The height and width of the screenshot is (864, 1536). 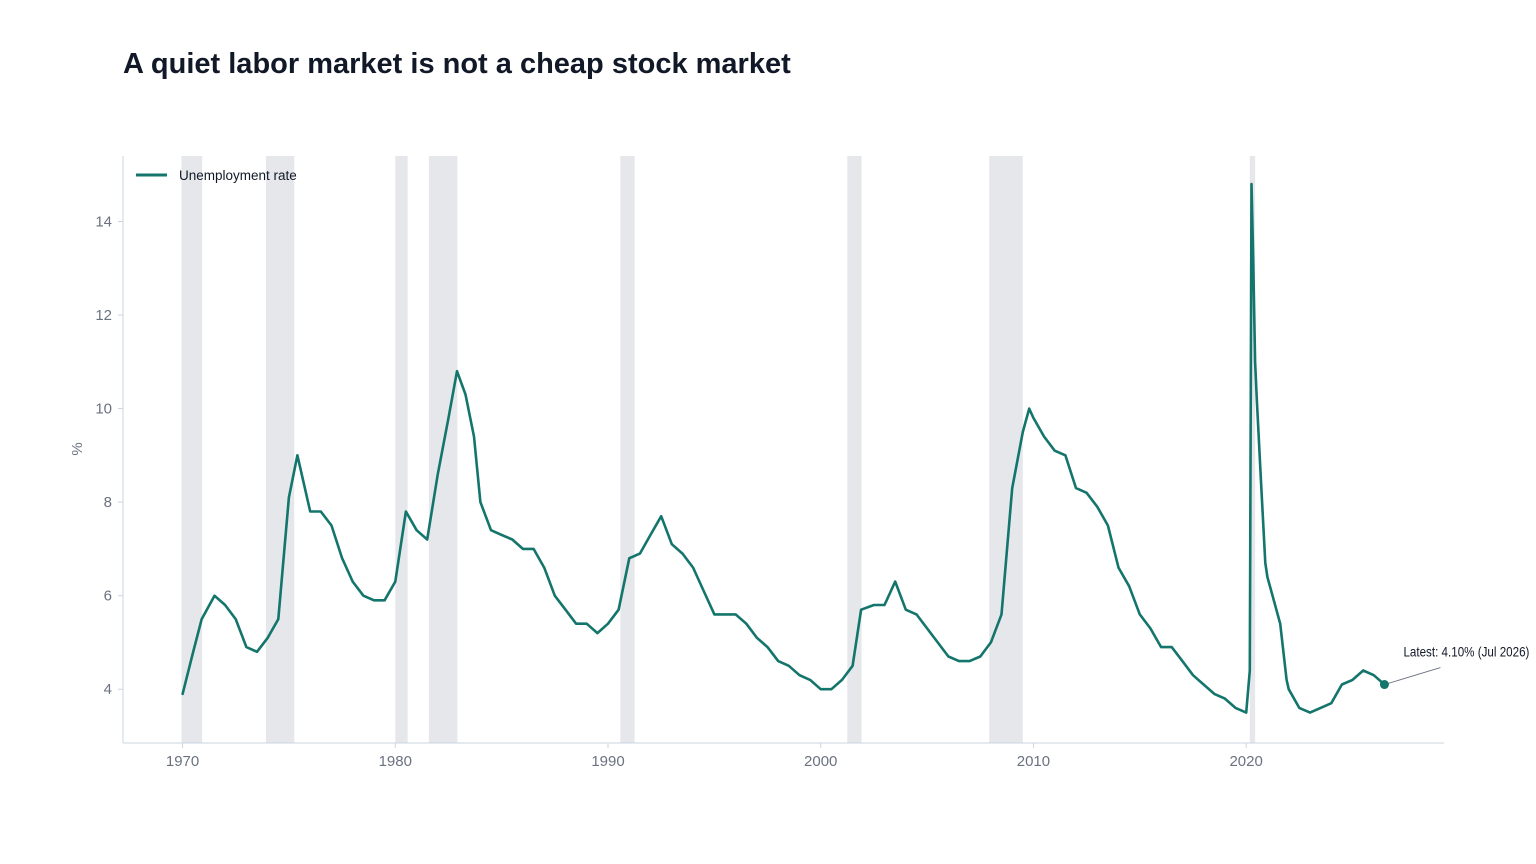 What do you see at coordinates (103, 409) in the screenshot?
I see `y-tick-label: 10` at bounding box center [103, 409].